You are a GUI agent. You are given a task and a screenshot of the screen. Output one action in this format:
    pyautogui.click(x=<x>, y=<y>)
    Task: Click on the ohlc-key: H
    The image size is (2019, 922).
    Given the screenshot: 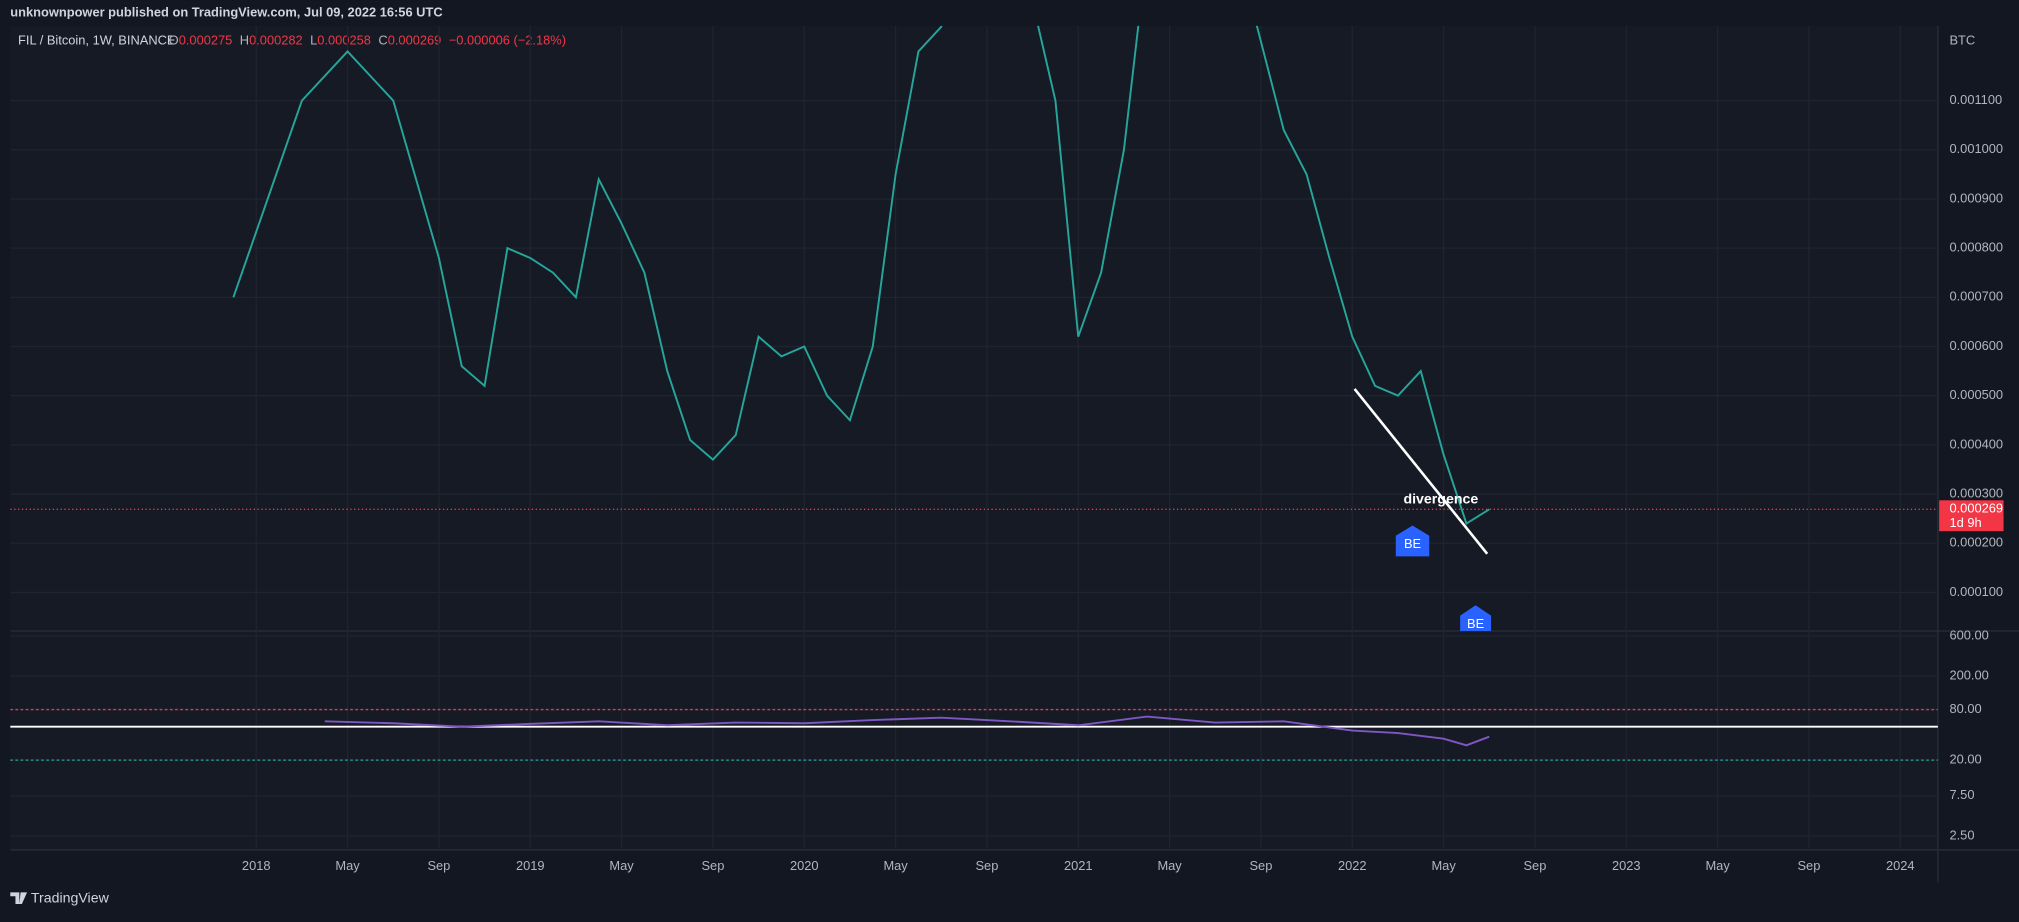 What is the action you would take?
    pyautogui.click(x=244, y=40)
    